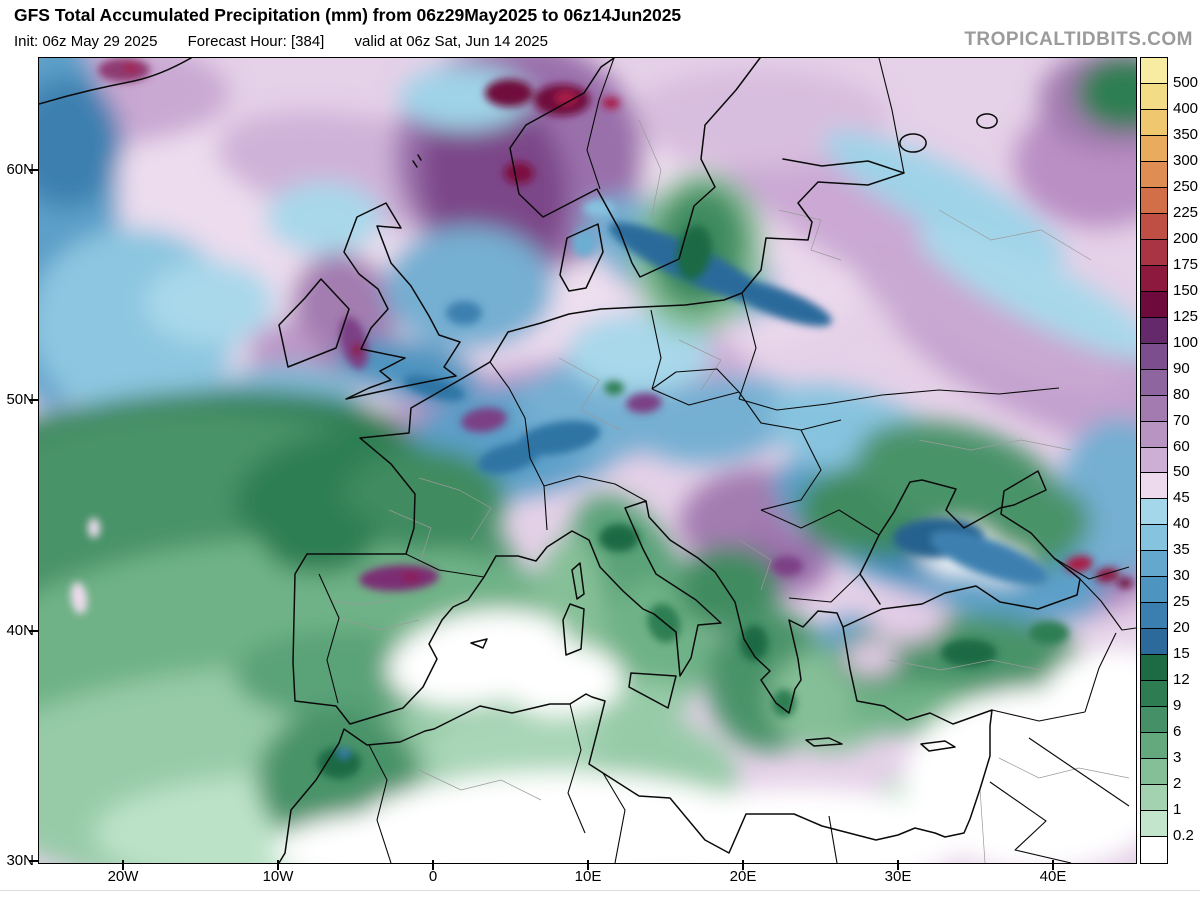  Describe the element at coordinates (1177, 706) in the screenshot. I see `colorbar-label: 9` at that location.